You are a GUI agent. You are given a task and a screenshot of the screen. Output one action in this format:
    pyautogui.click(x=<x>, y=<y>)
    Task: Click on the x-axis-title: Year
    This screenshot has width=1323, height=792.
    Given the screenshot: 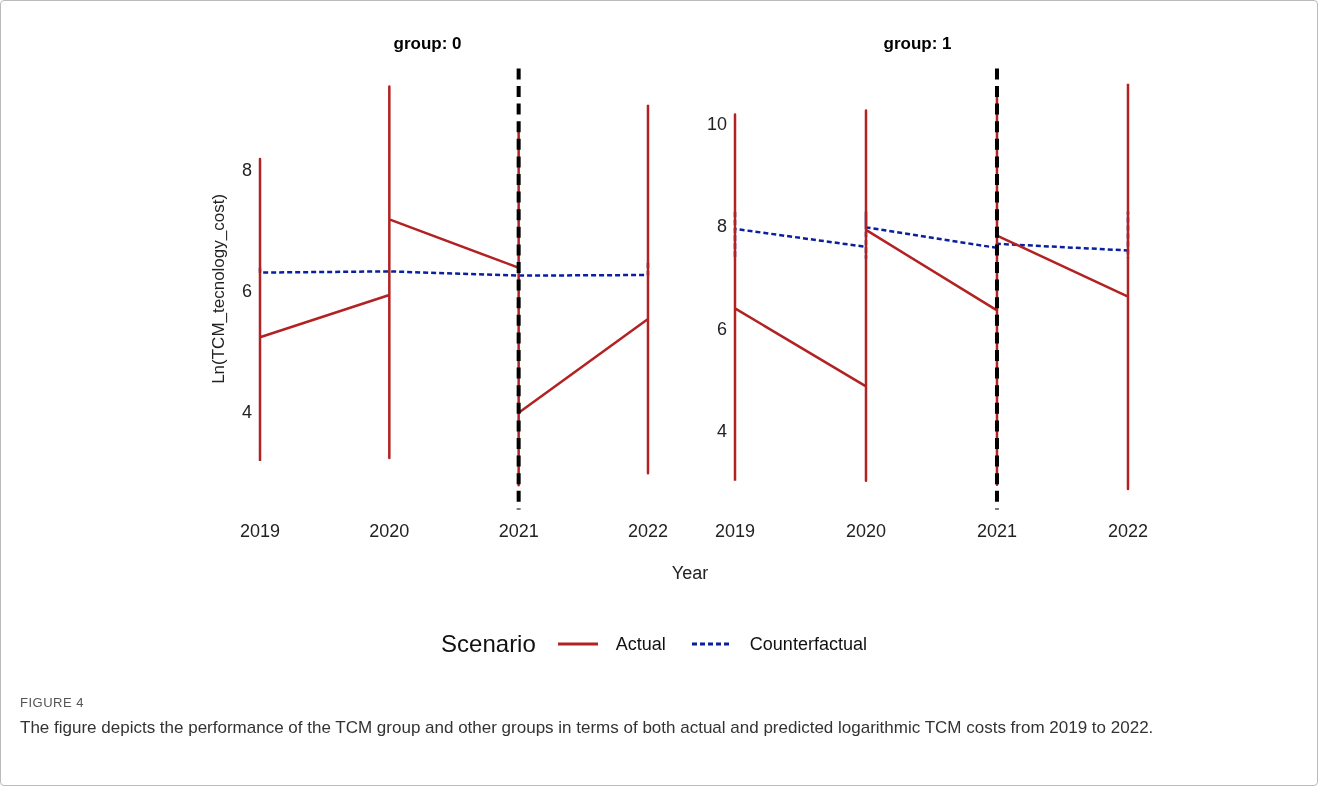 What is the action you would take?
    pyautogui.click(x=690, y=573)
    